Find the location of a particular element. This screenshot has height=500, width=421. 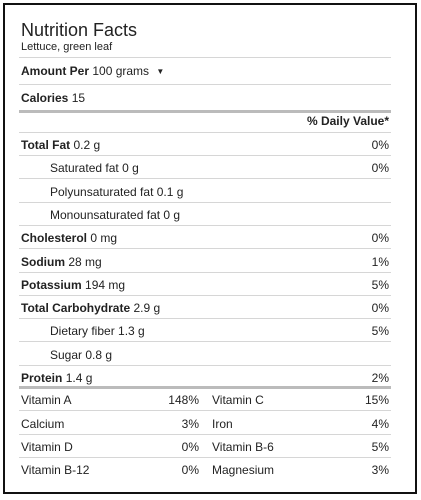

vitamin-dv: 5% is located at coordinates (380, 446).